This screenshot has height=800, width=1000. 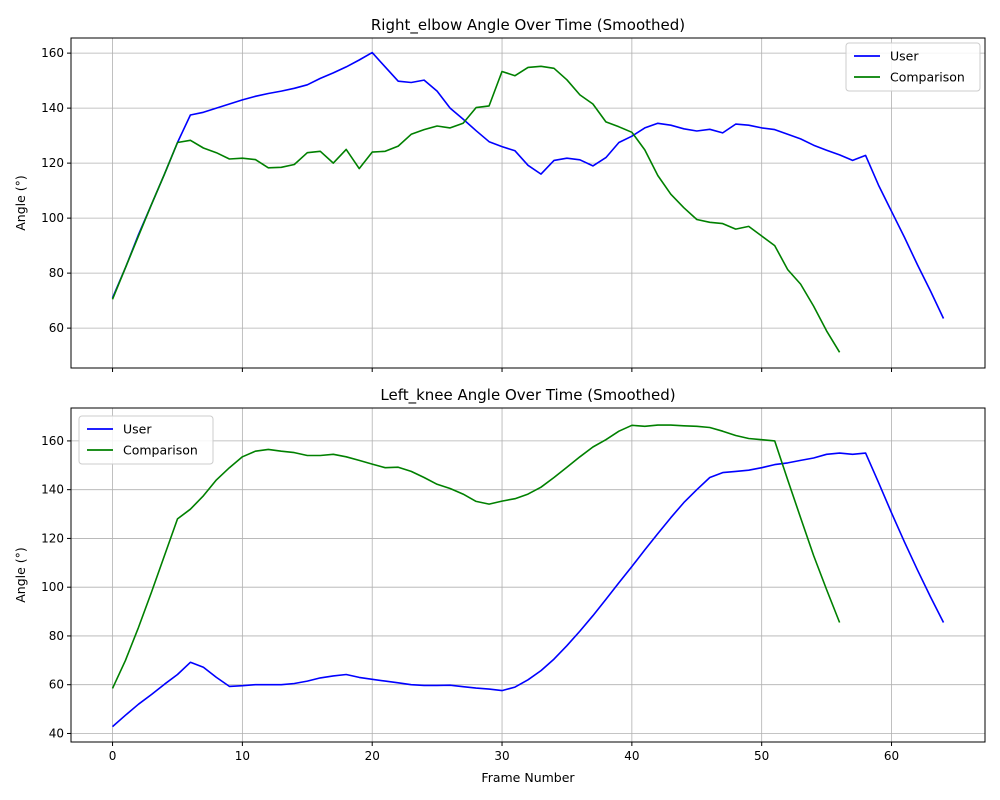 I want to click on x-tick-label: 60, so click(x=891, y=756).